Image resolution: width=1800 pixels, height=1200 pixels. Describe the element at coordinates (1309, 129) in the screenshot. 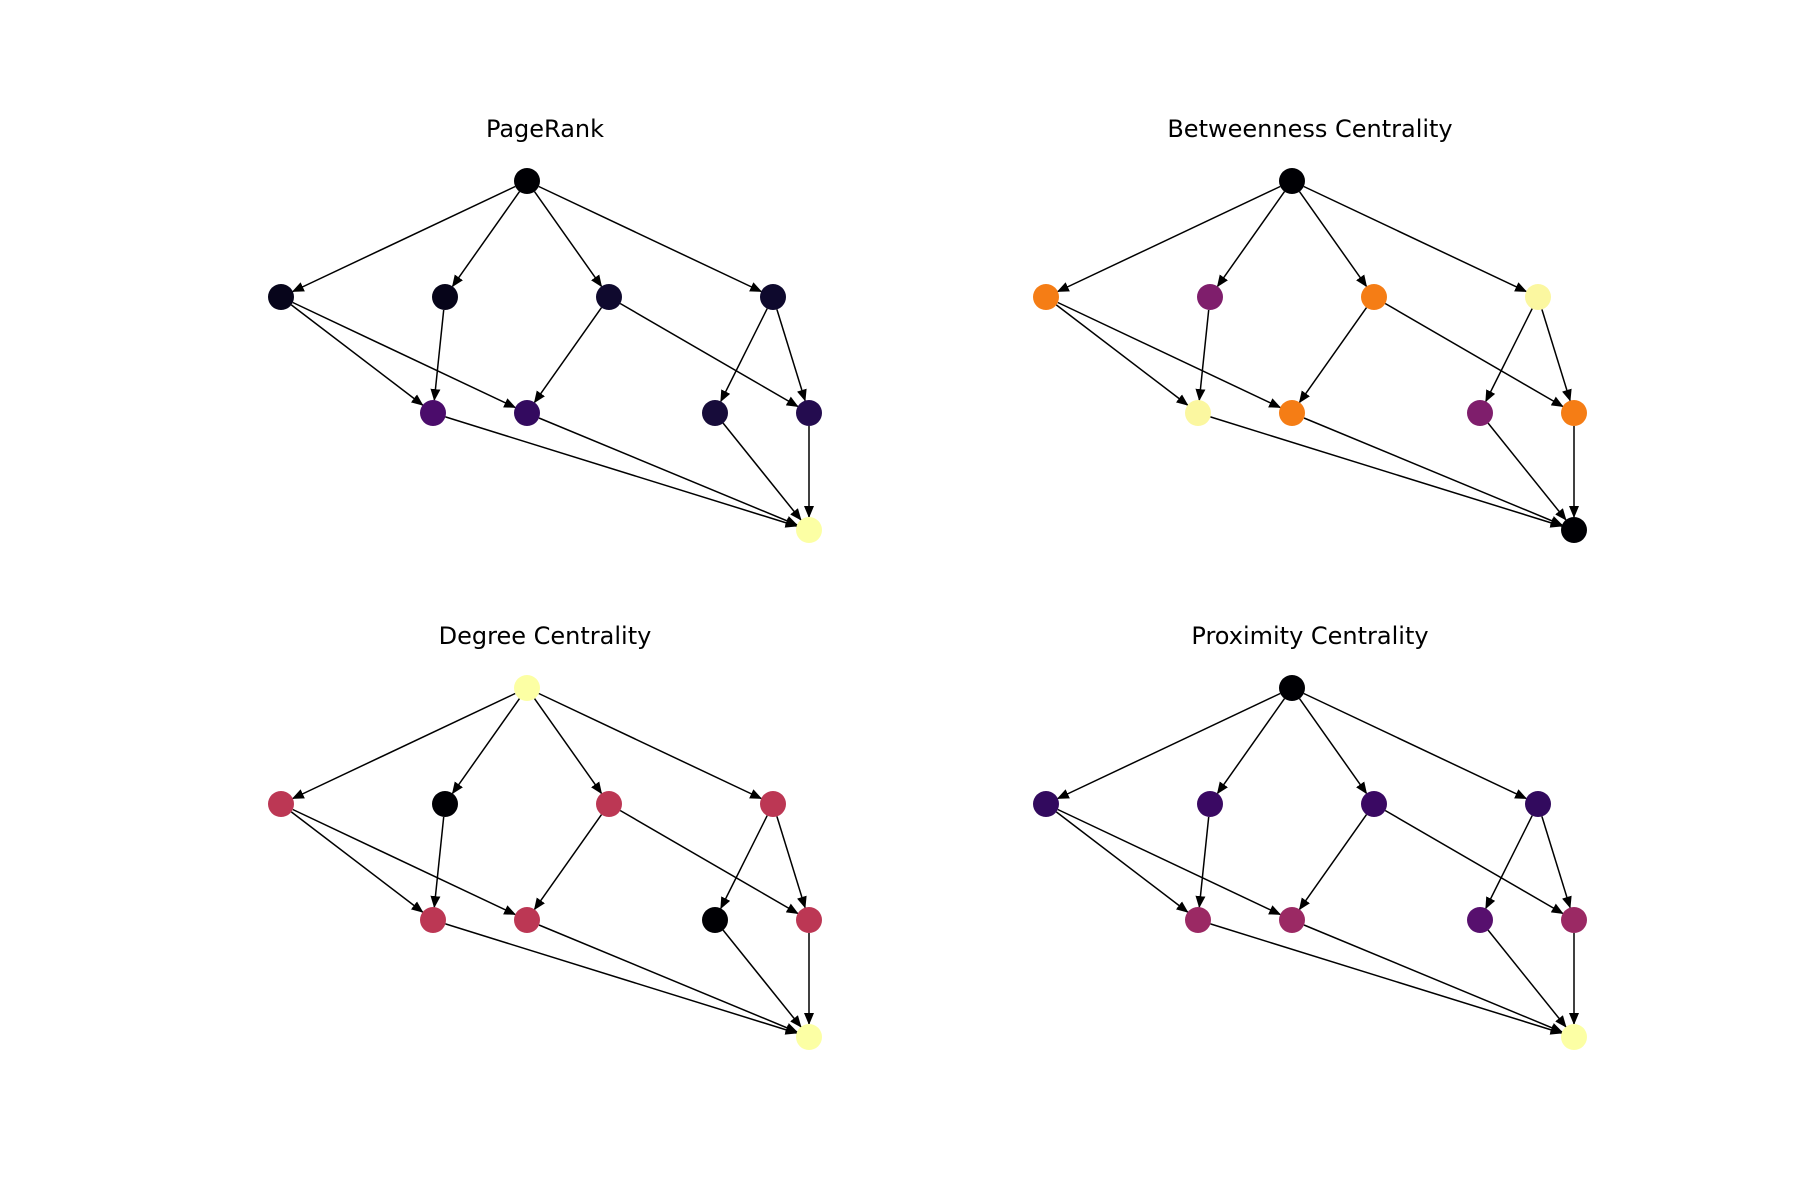

I see `panel-title: Betweenness Centrality` at that location.